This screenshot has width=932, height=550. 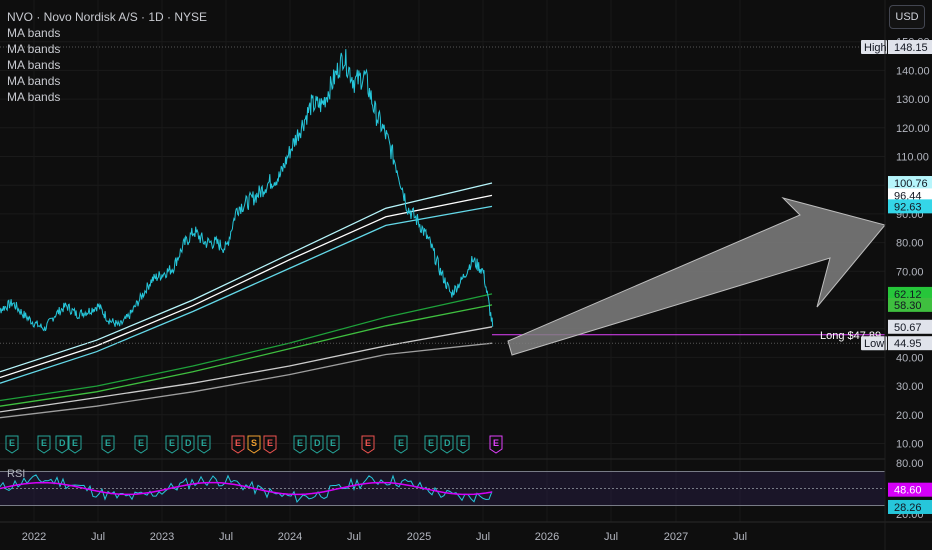 What do you see at coordinates (910, 358) in the screenshot?
I see `price-tick-label: 40.00` at bounding box center [910, 358].